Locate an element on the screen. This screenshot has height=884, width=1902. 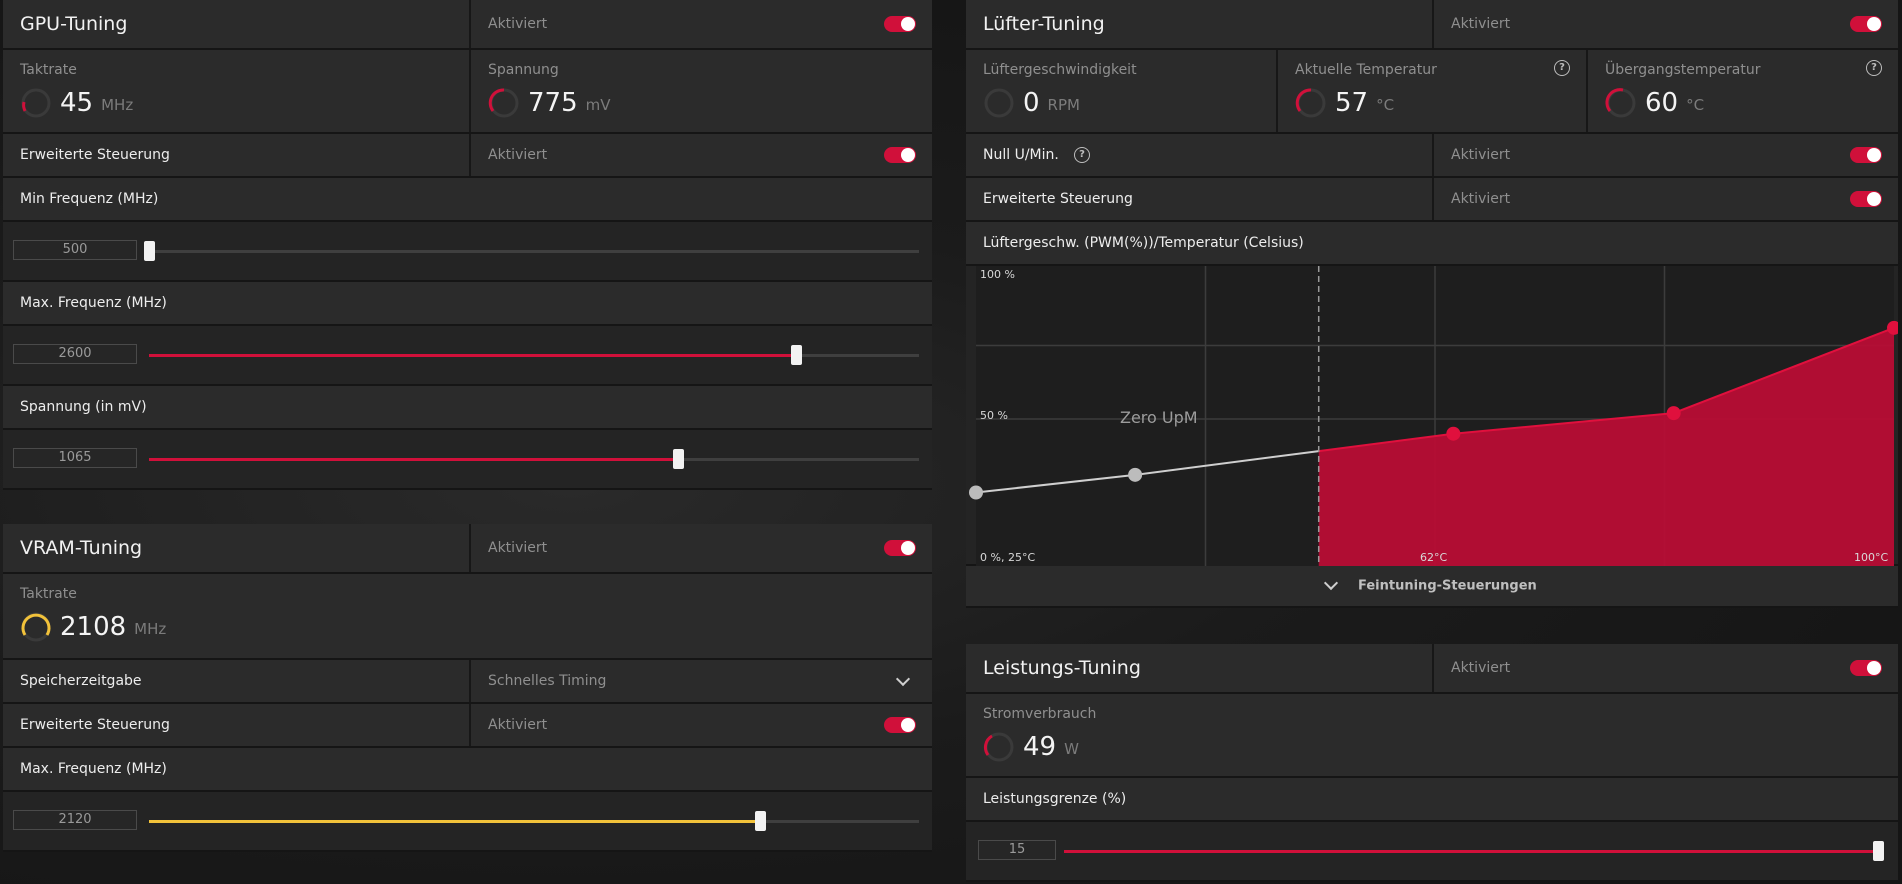
voltage-slider is located at coordinates (534, 459).